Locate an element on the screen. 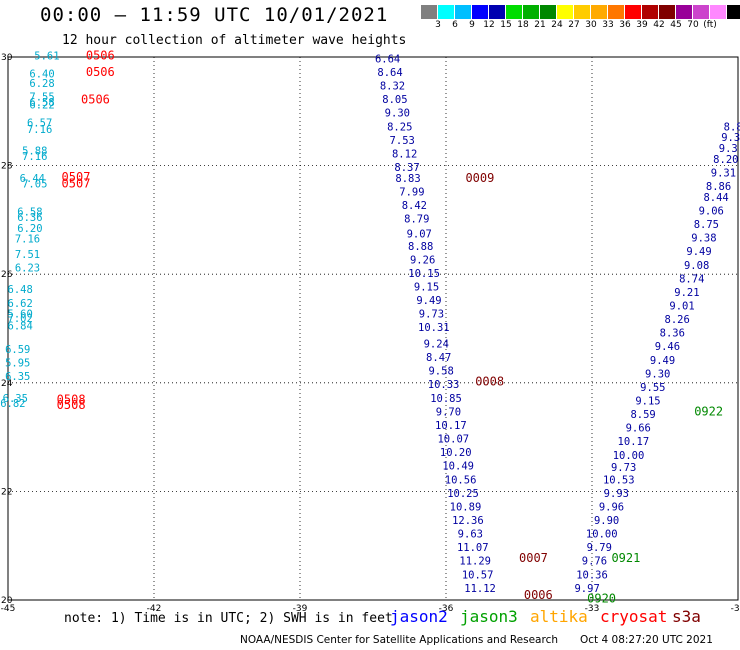 The width and height of the screenshot is (740, 650). data-label: 10.15 is located at coordinates (424, 274).